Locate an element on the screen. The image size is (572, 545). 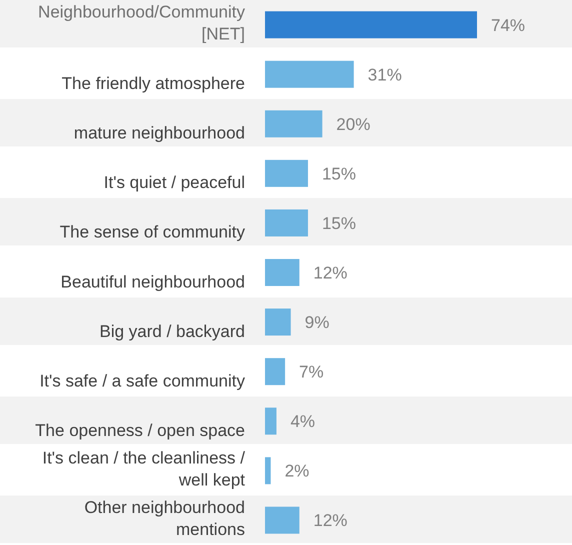
data-label: 2% is located at coordinates (297, 471).